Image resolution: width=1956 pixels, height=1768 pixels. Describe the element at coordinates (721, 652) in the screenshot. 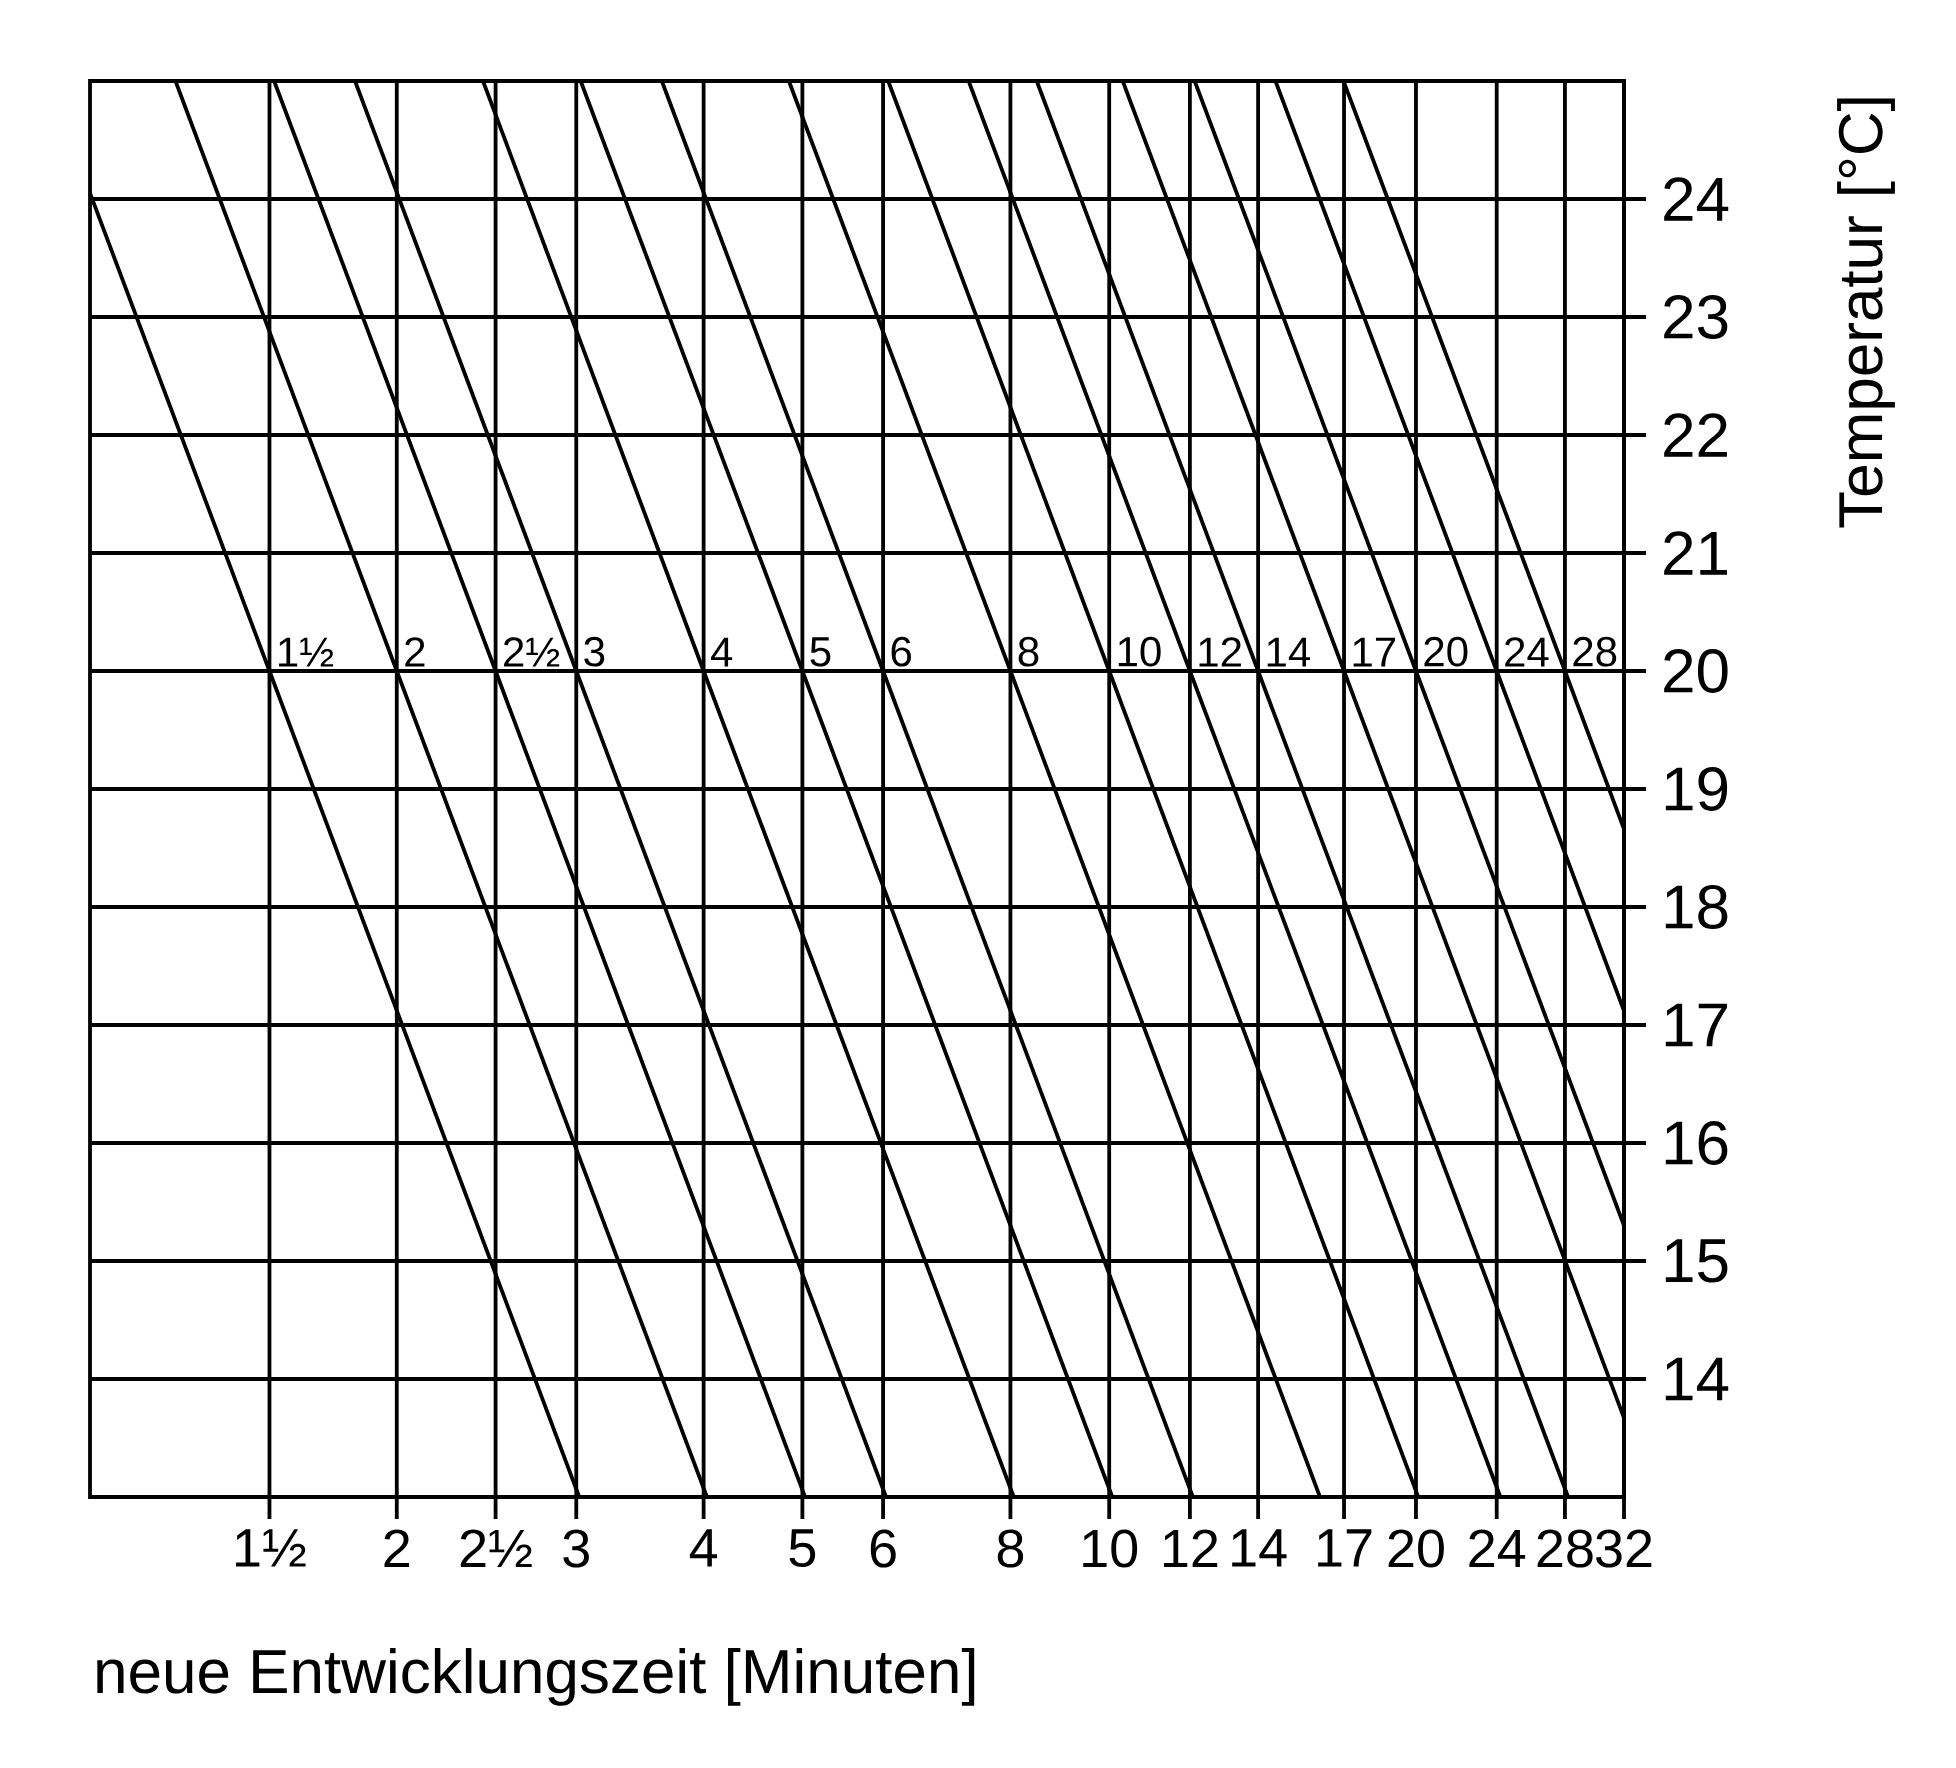

I see `series-label: 4` at that location.